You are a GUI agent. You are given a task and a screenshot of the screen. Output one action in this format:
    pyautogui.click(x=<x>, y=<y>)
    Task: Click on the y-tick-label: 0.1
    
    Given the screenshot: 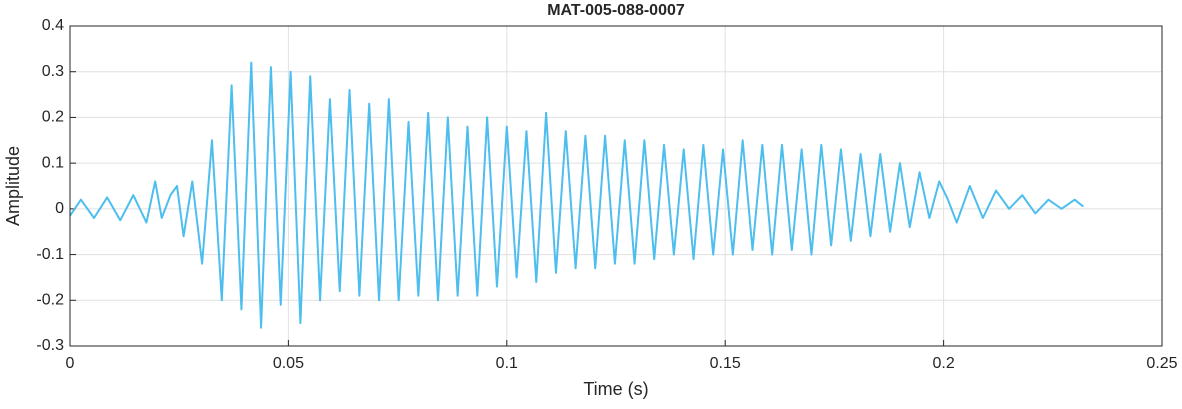 What is the action you would take?
    pyautogui.click(x=53, y=162)
    